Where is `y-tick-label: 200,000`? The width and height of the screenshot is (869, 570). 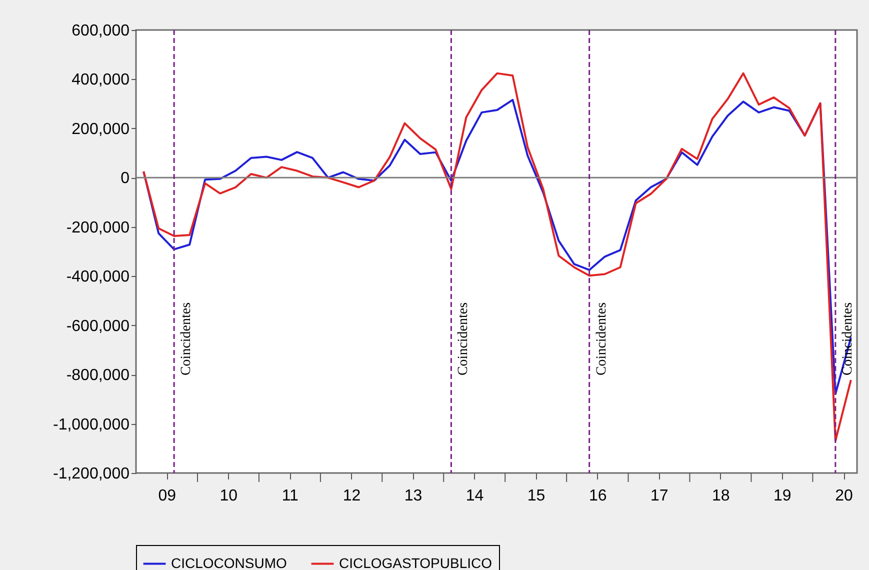
y-tick-label: 200,000 is located at coordinates (101, 129).